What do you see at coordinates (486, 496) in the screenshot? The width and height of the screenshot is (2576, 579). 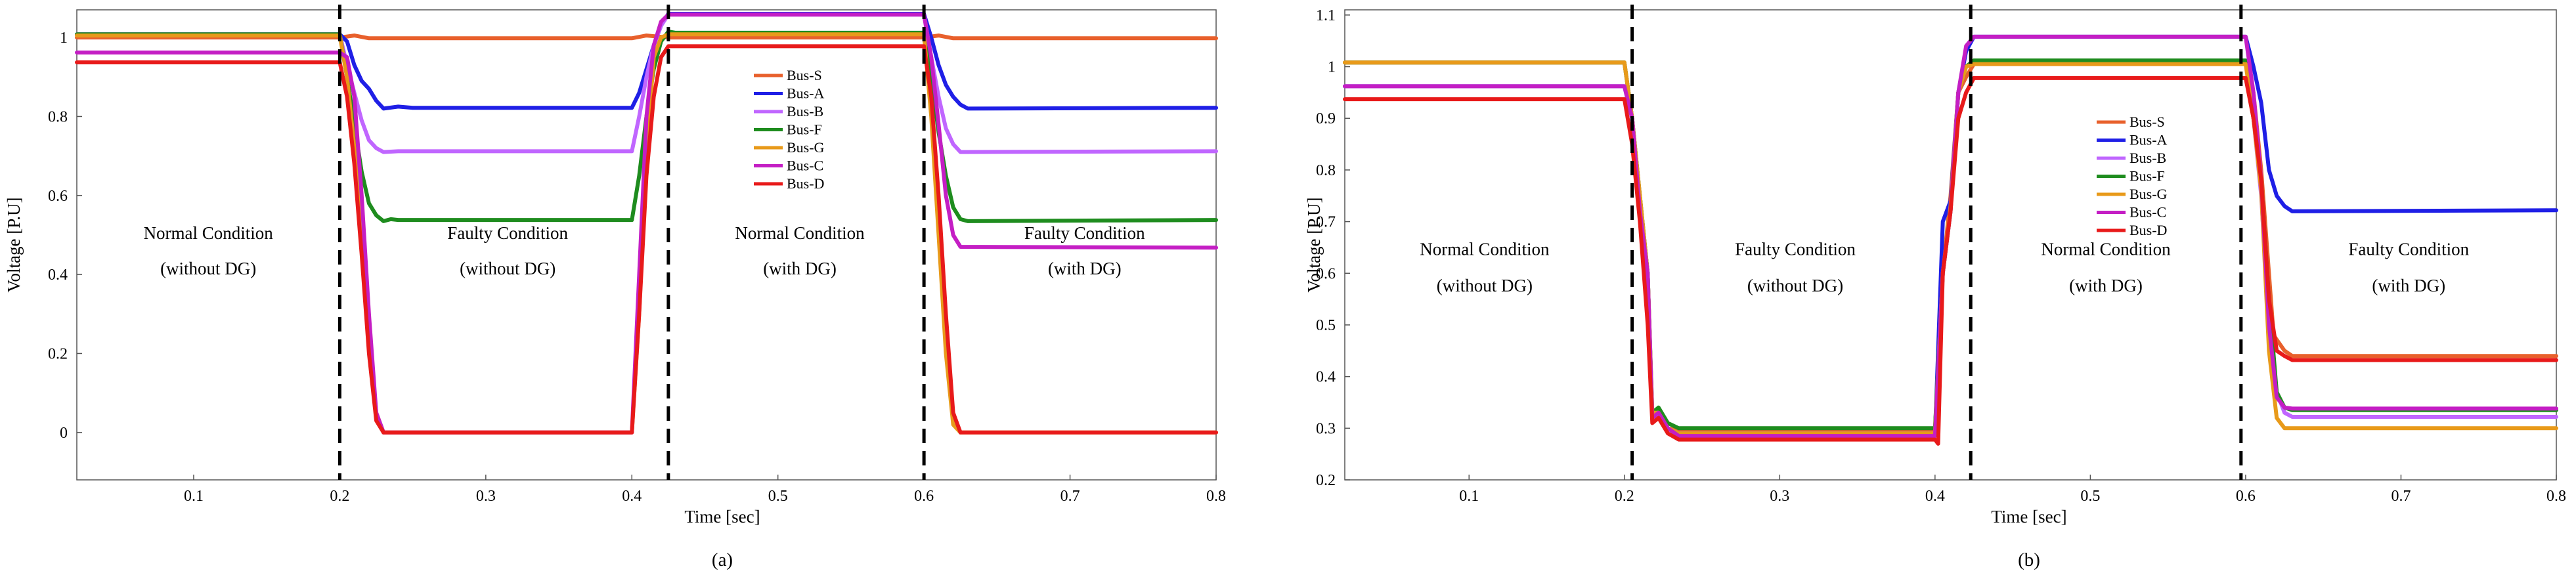 I see `x-tick-label-a-2: 0.3` at bounding box center [486, 496].